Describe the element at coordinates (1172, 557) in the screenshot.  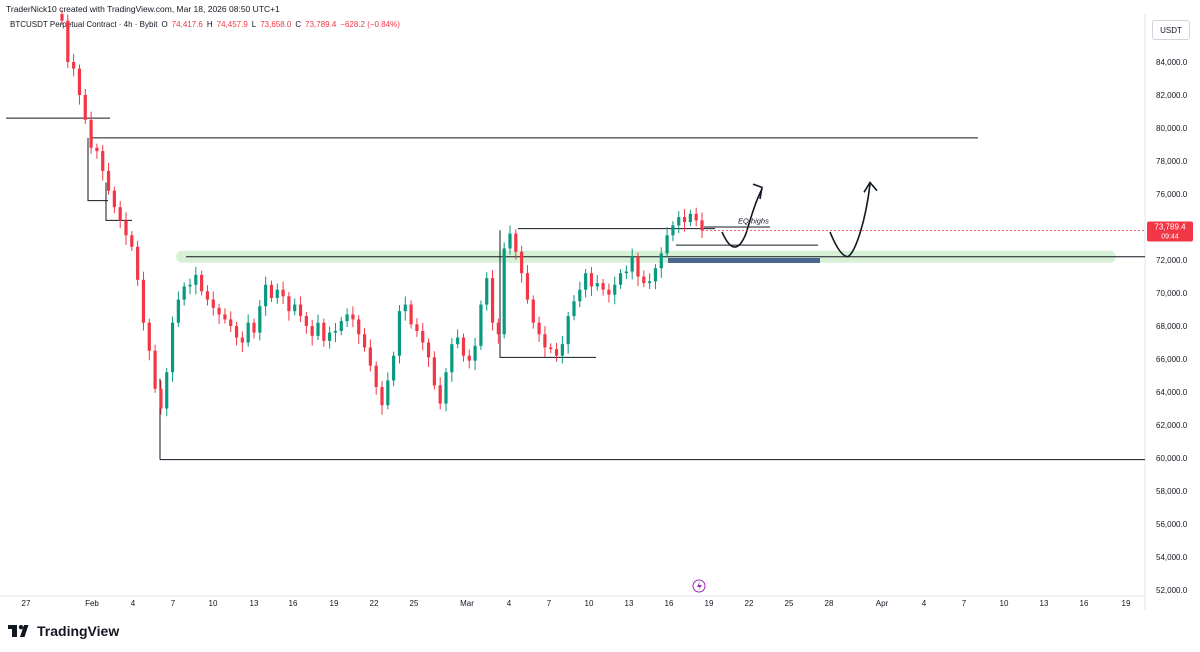
I see `y-tick-label: 54,000.0` at that location.